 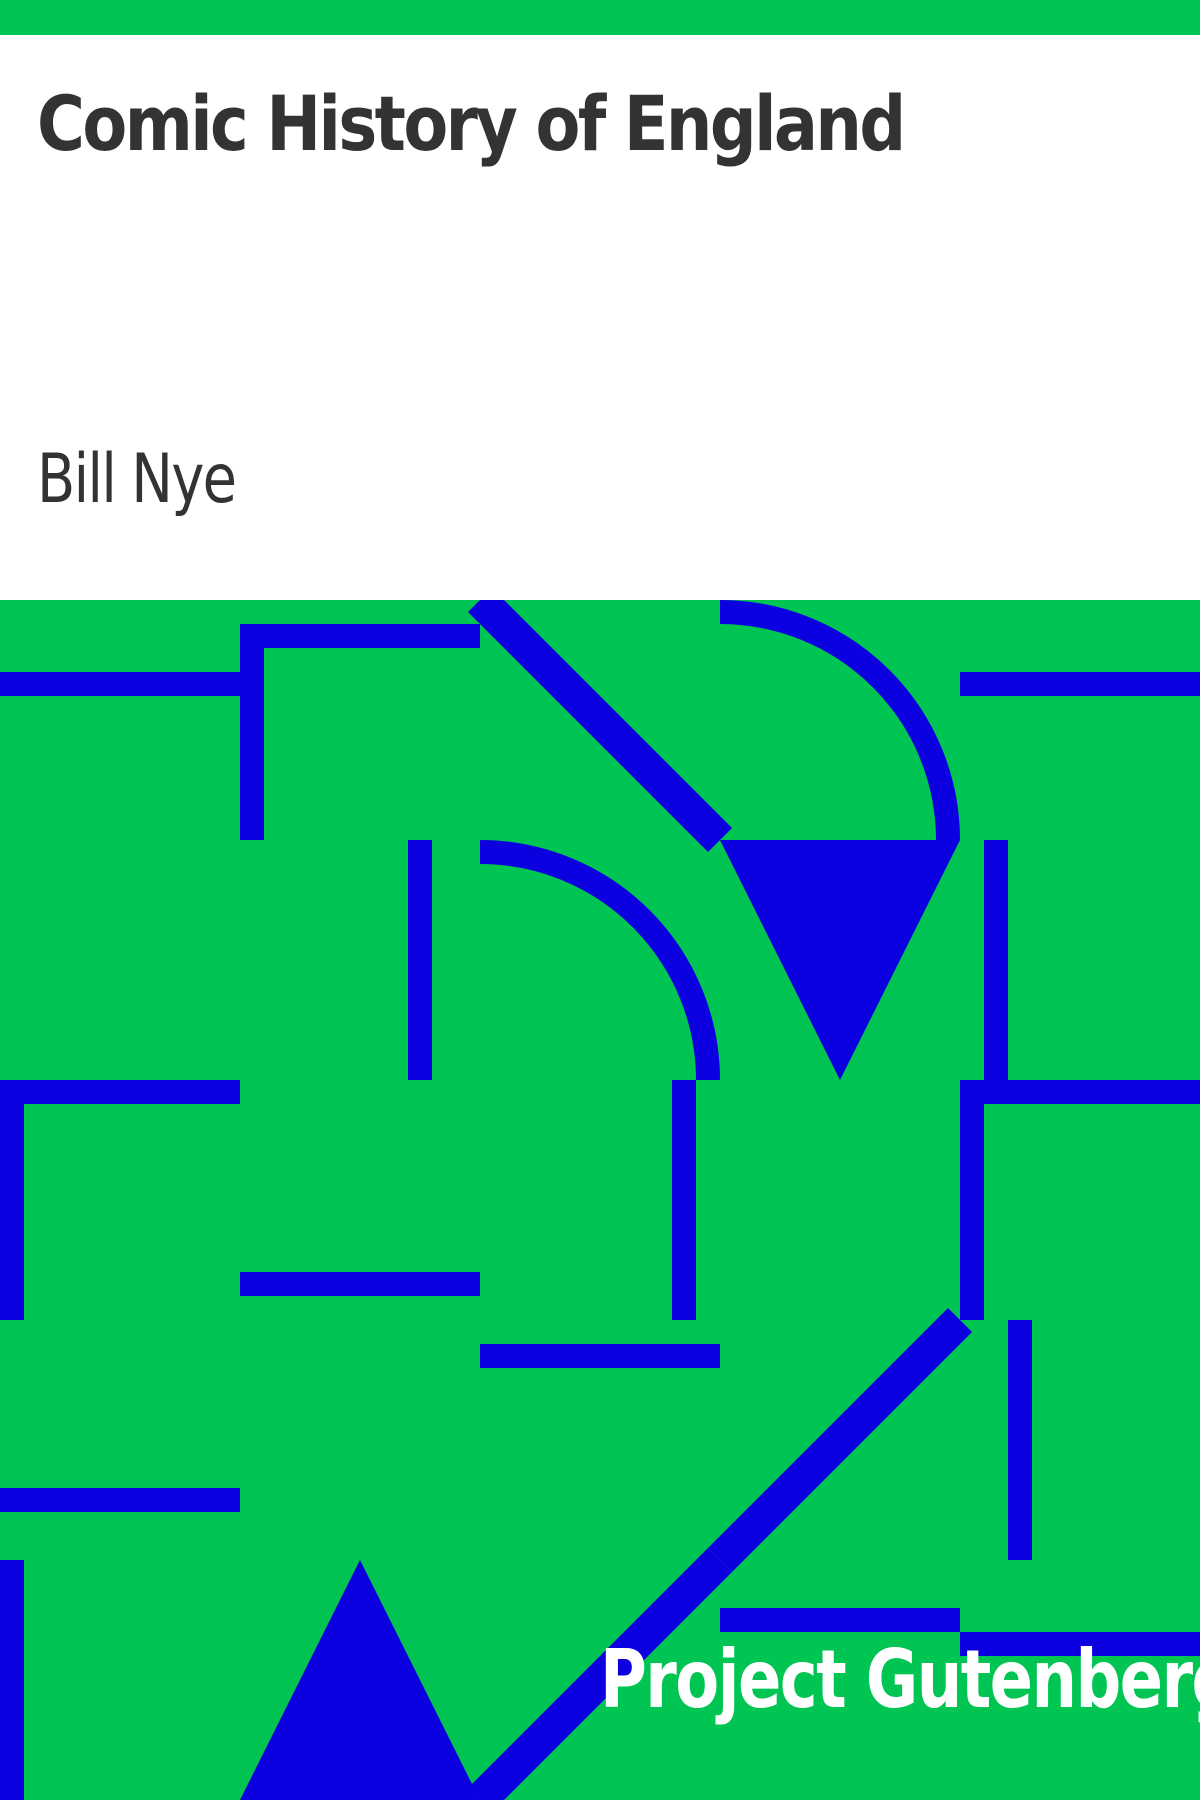 What do you see at coordinates (471, 123) in the screenshot?
I see `book-title: Comic History of England` at bounding box center [471, 123].